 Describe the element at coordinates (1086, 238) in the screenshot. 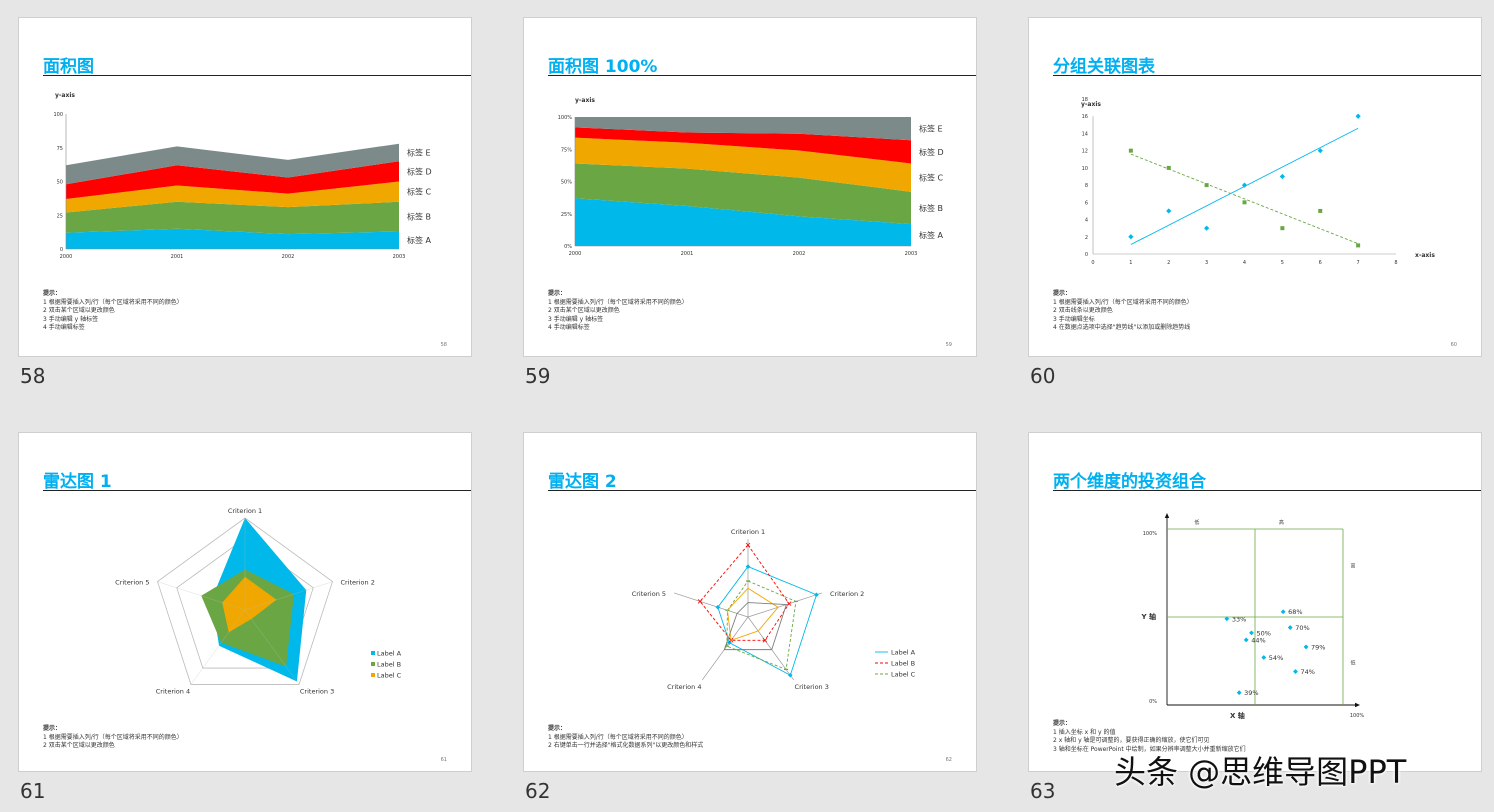

I see `y-tick-label: 2` at that location.